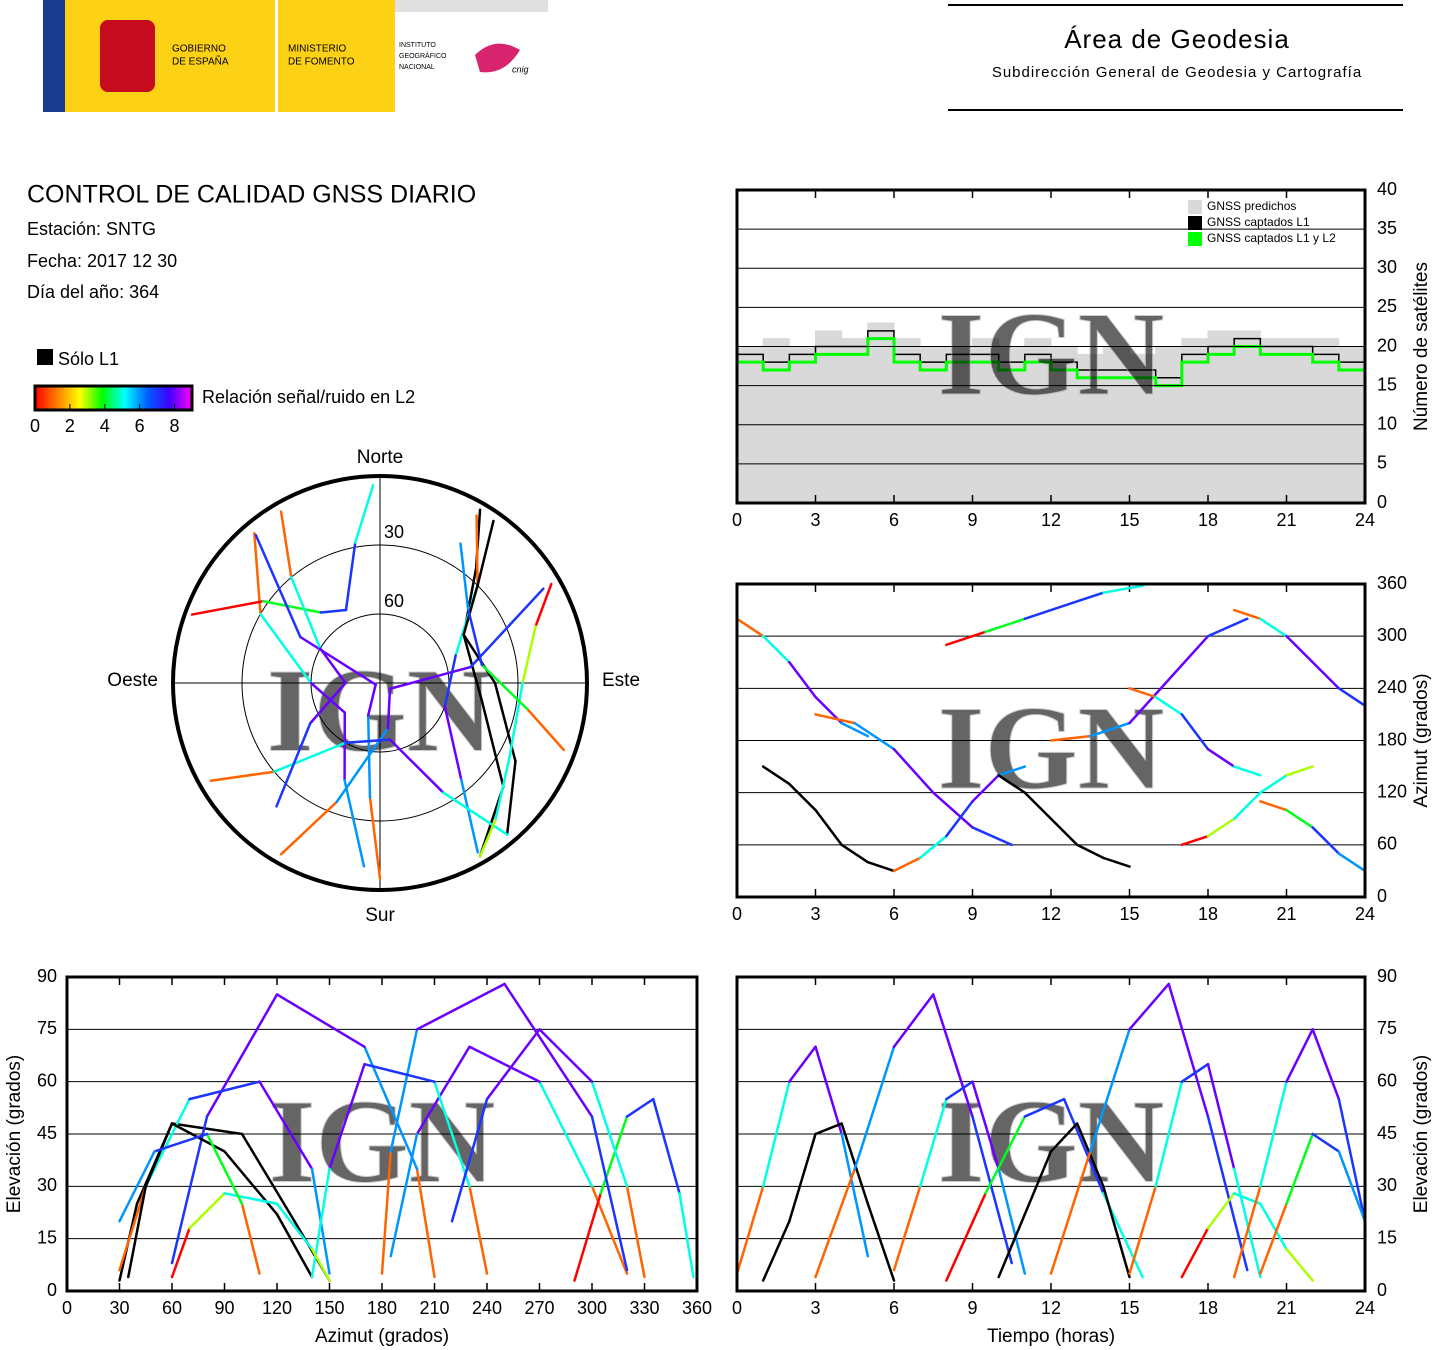 The image size is (1445, 1350). I want to click on x-tick-label: 24, so click(1365, 914).